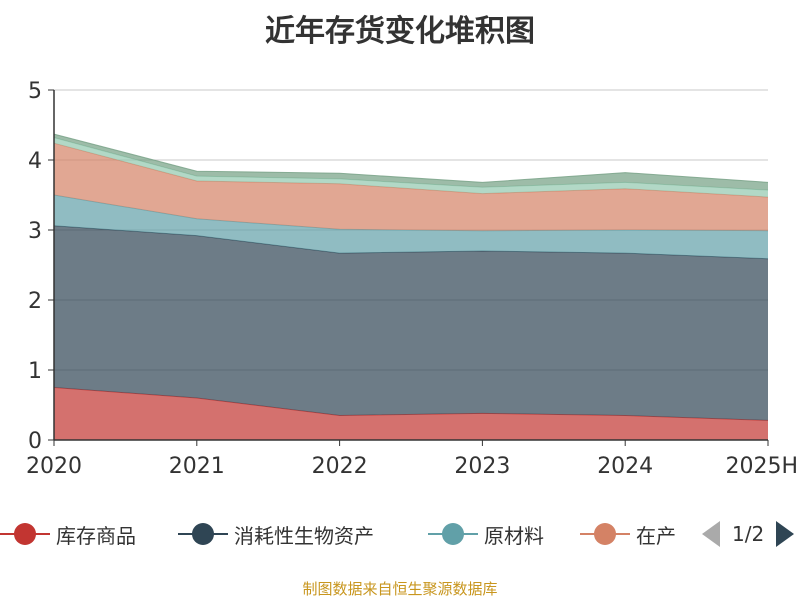  I want to click on x-tick-label-2: 2022, so click(340, 466).